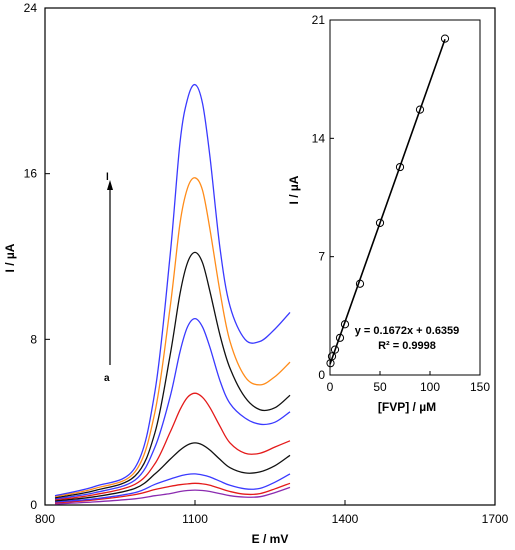  I want to click on arrow-head-icon, so click(110, 185).